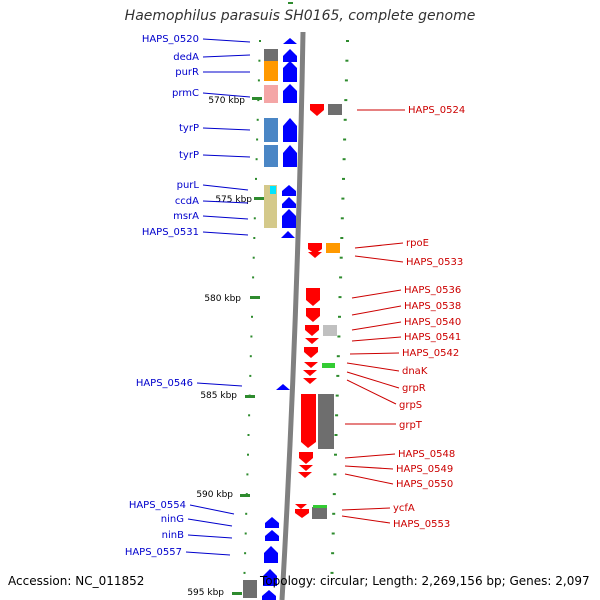 The image size is (600, 600). I want to click on gene-label: HAPS_0531, so click(170, 232).